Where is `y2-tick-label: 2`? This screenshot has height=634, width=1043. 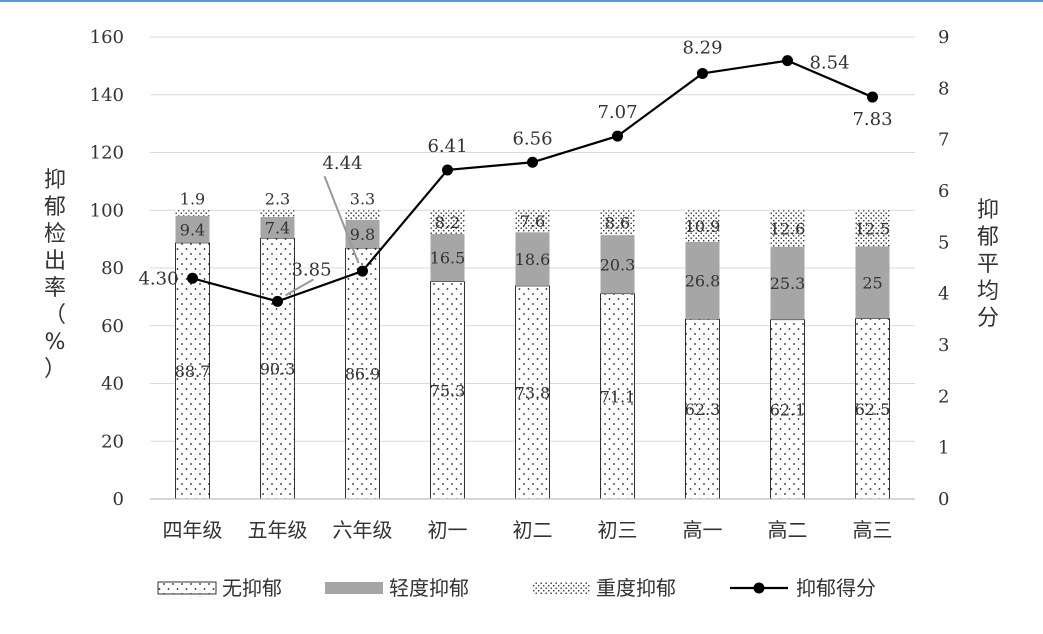 y2-tick-label: 2 is located at coordinates (943, 396).